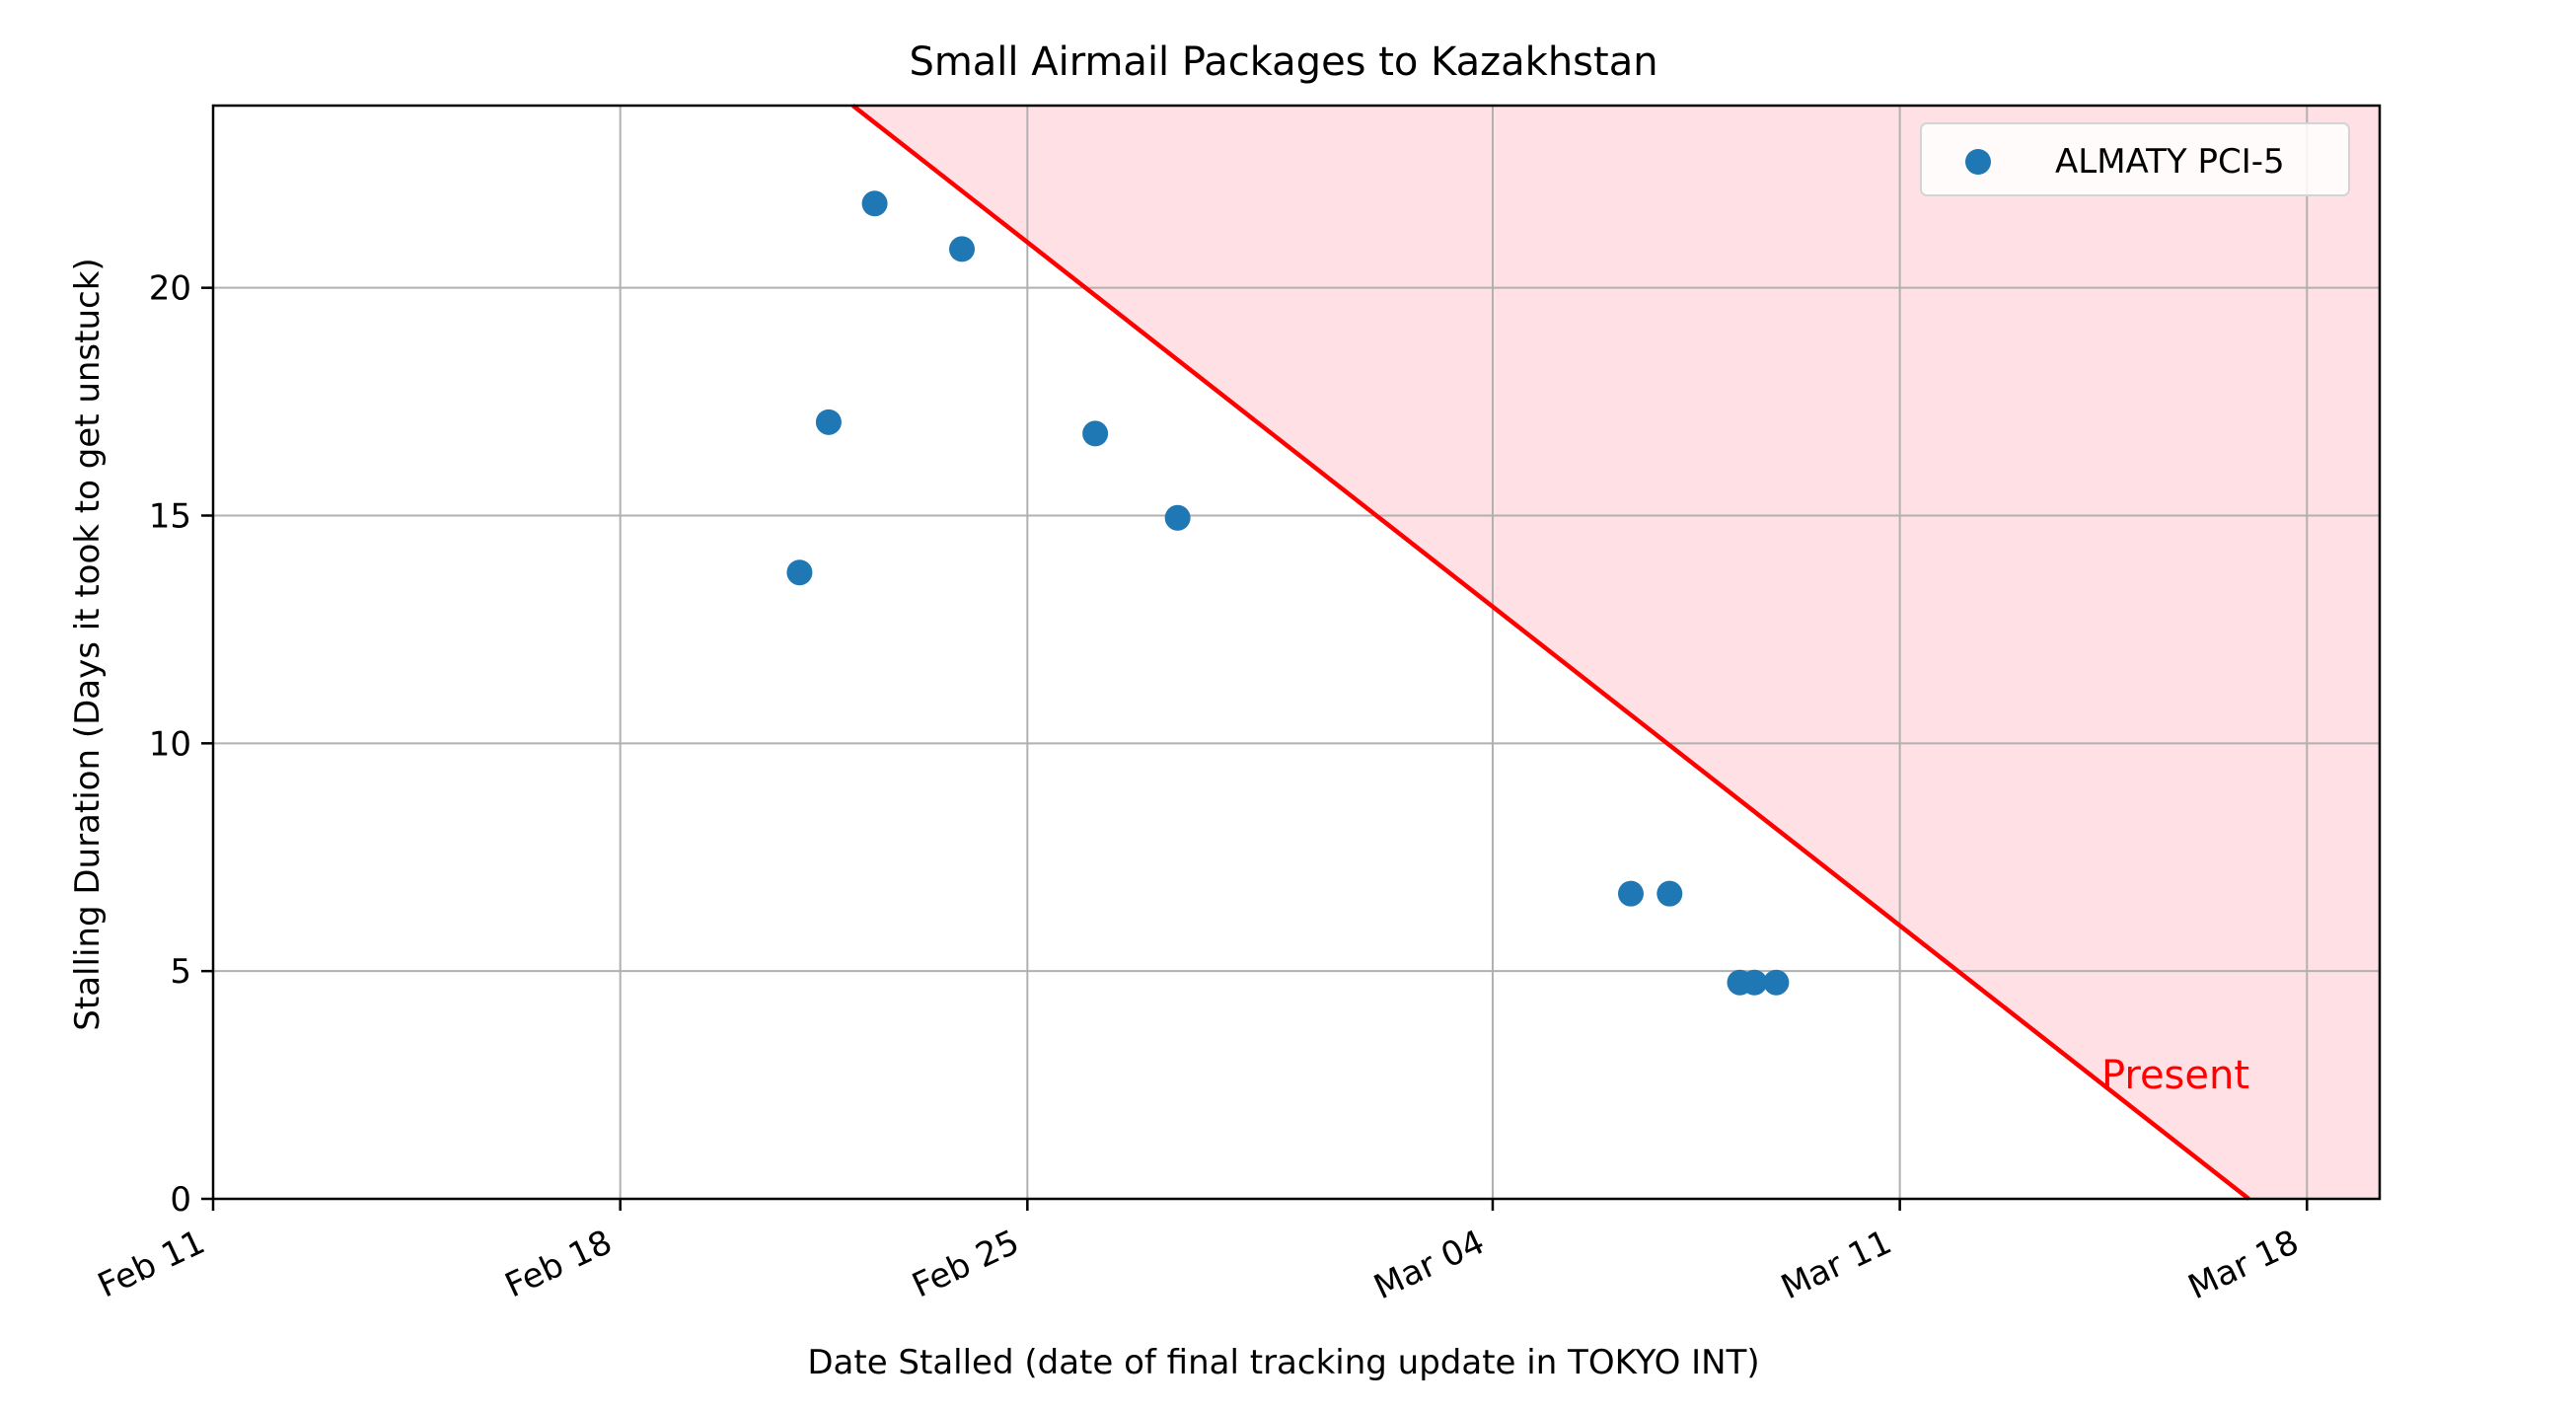  What do you see at coordinates (170, 517) in the screenshot?
I see `y-tick-label: 15` at bounding box center [170, 517].